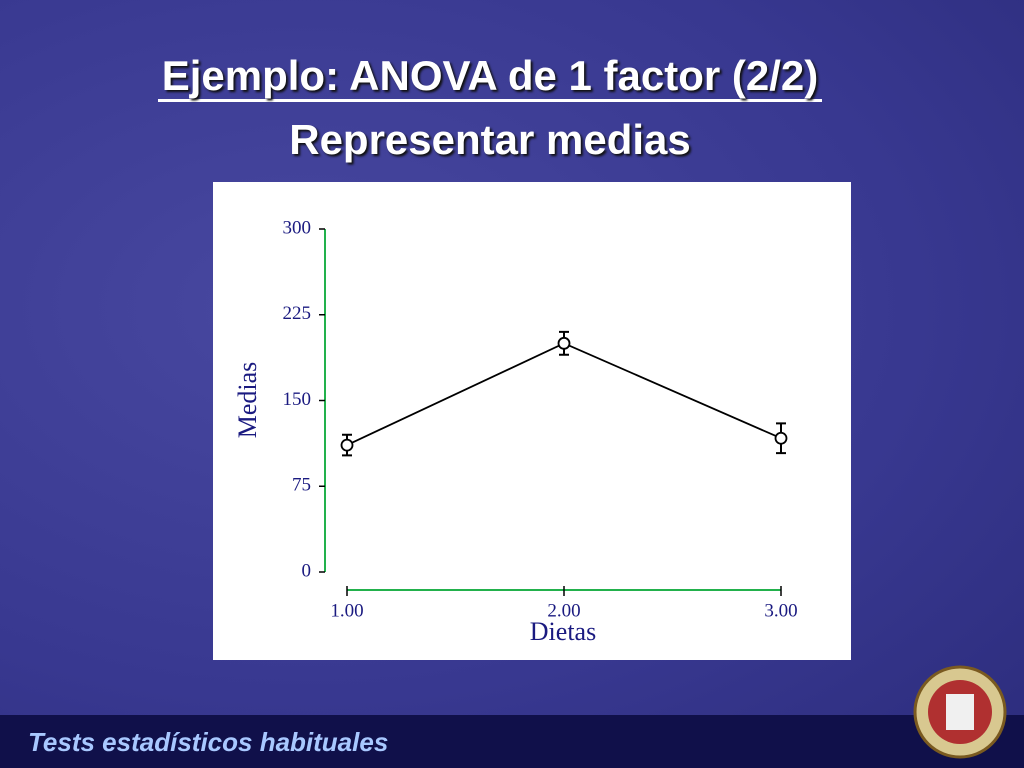 This screenshot has height=768, width=1024. What do you see at coordinates (960, 712) in the screenshot?
I see `logo` at bounding box center [960, 712].